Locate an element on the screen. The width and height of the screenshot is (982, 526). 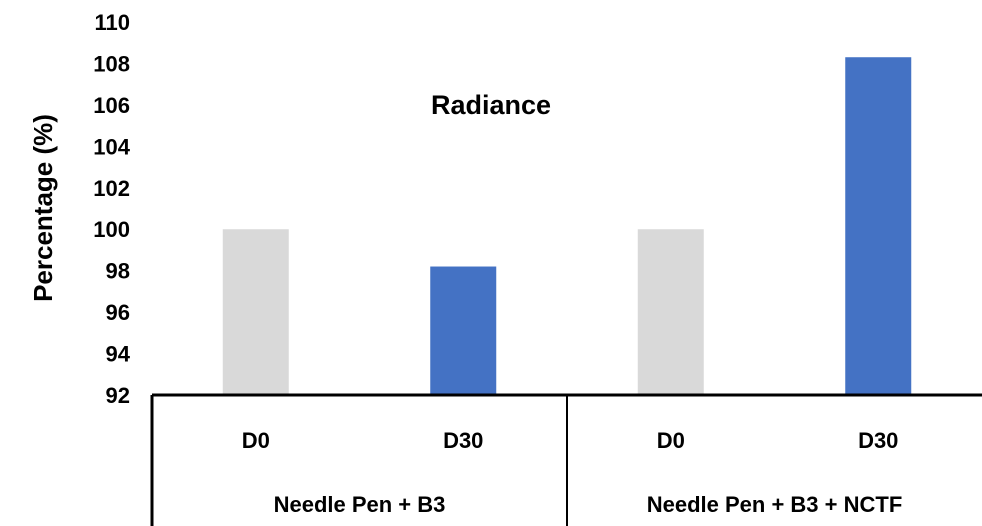
y-tick-label: 108 is located at coordinates (111, 63).